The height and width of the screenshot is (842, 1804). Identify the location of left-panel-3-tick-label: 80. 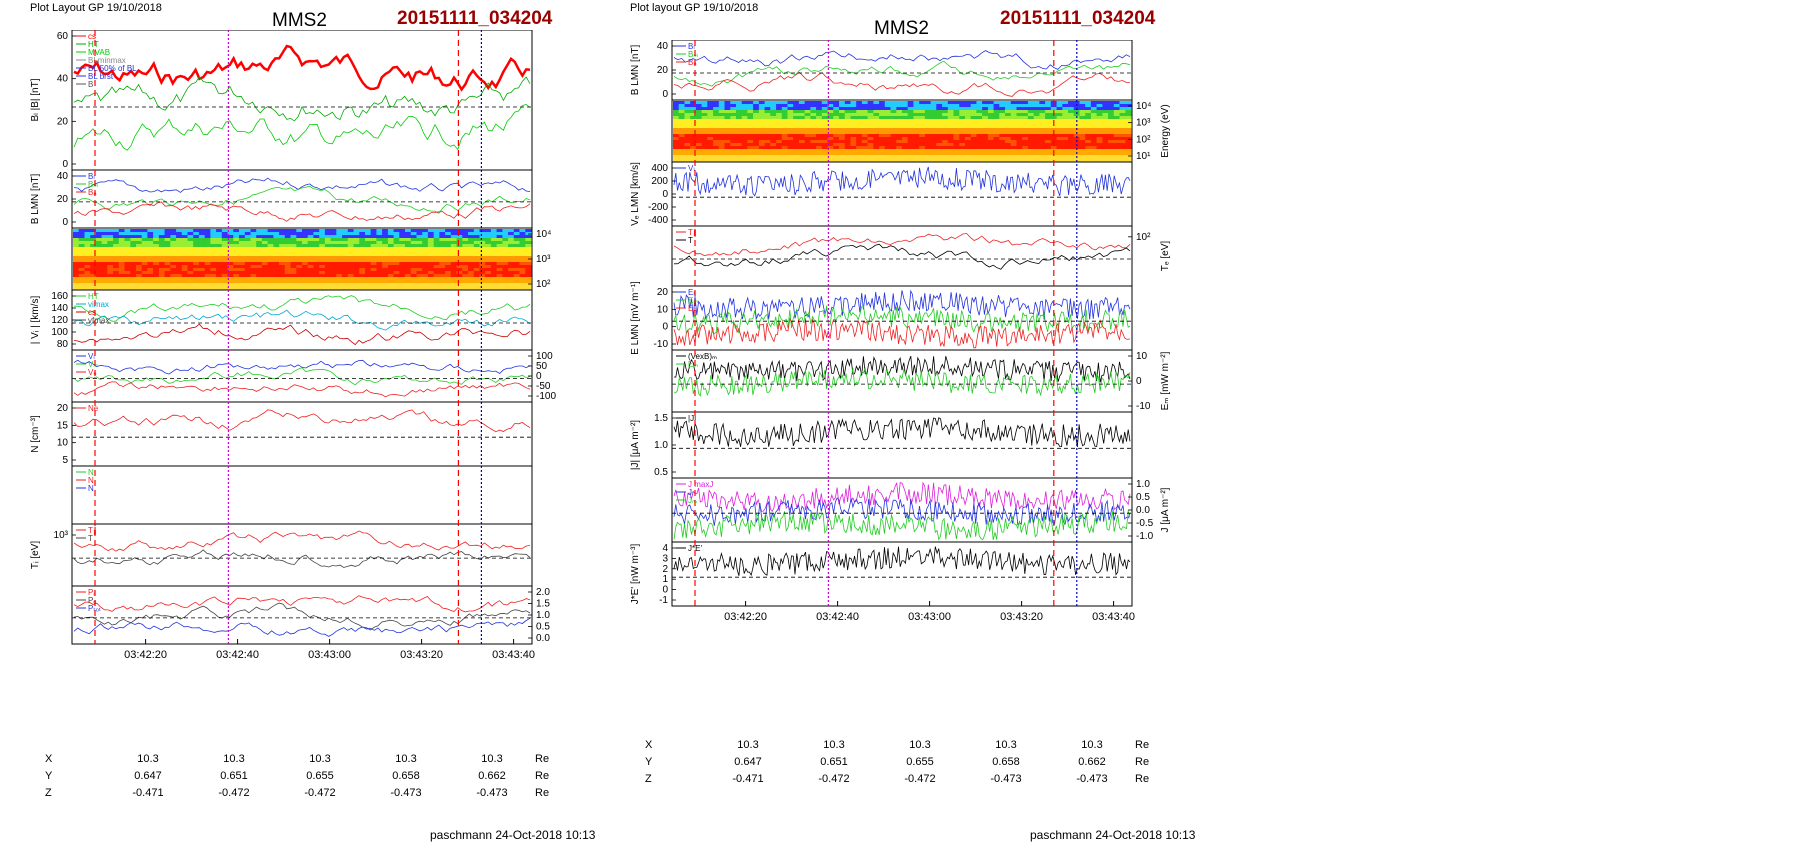
(63, 344).